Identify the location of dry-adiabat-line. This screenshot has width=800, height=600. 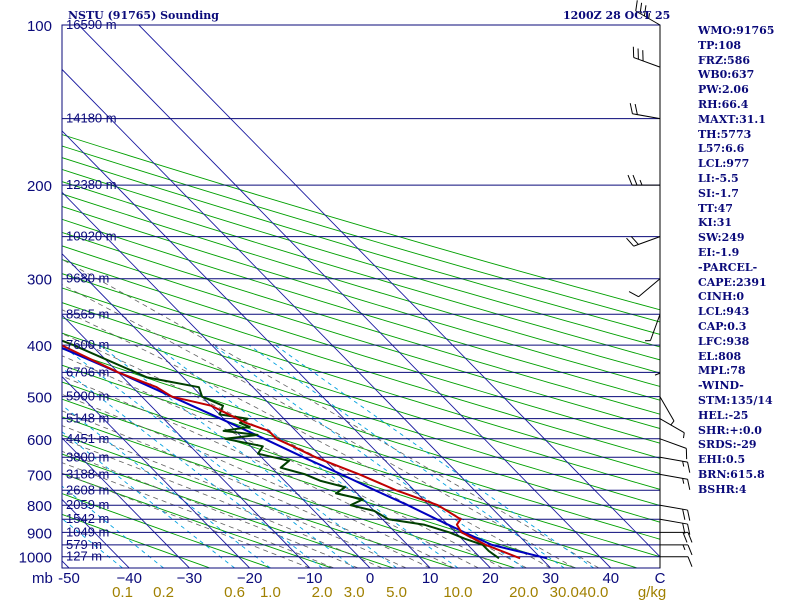
(289, 492).